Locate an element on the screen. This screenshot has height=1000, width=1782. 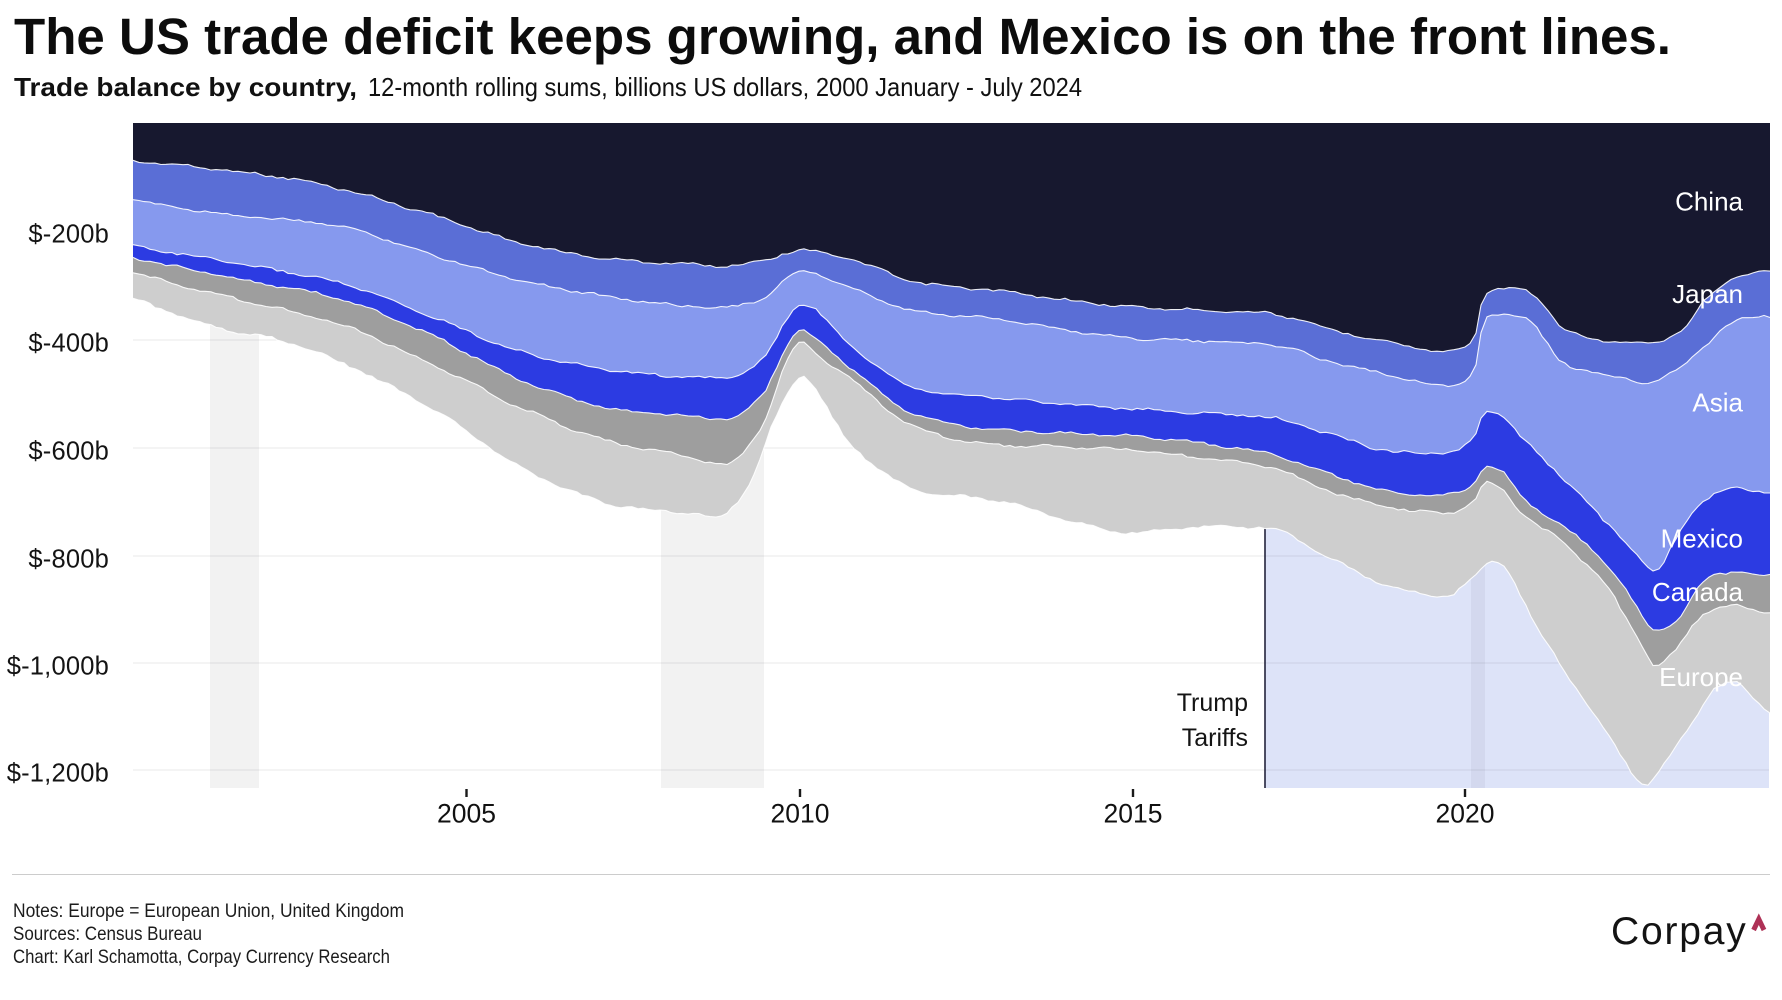
svg-text: 2010 is located at coordinates (800, 814).